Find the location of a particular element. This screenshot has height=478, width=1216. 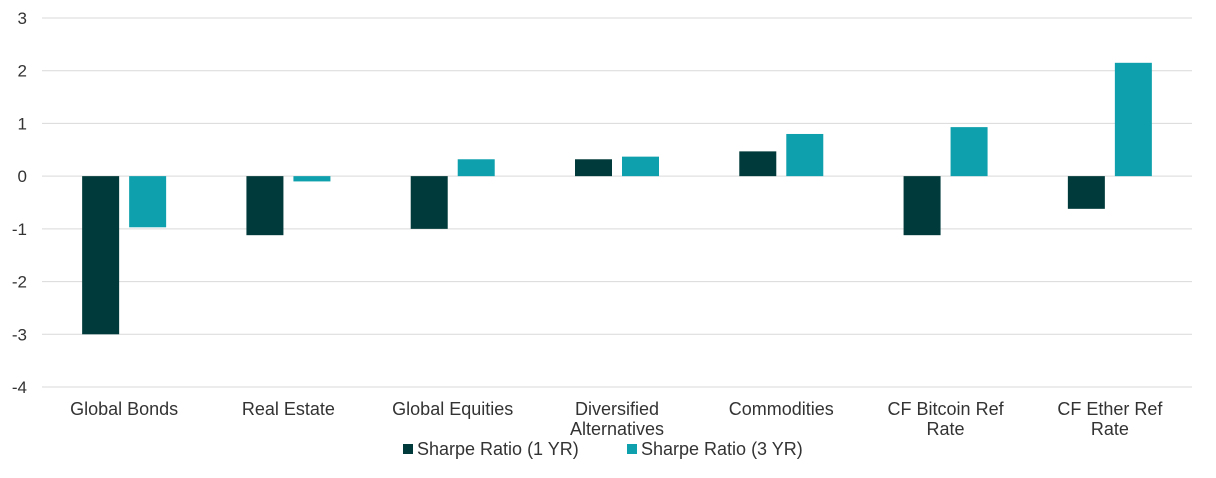

x-category-label: Alternatives is located at coordinates (617, 429).